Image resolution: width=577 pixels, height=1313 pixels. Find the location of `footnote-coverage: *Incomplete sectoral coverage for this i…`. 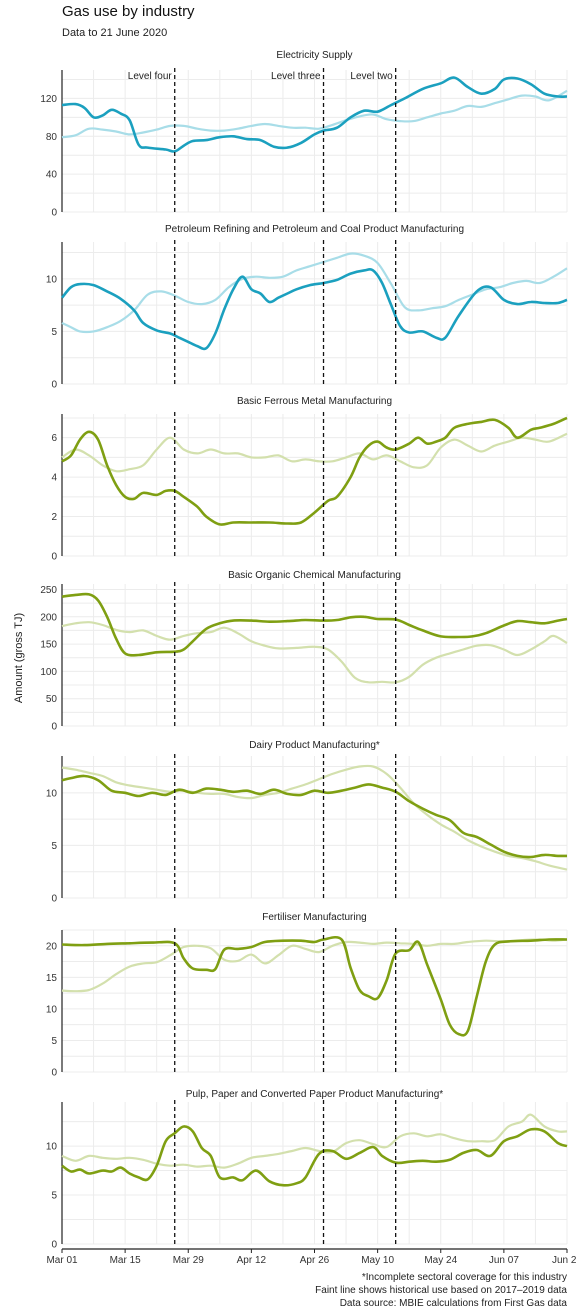

footnote-coverage: *Incomplete sectoral coverage for this i… is located at coordinates (464, 1277).